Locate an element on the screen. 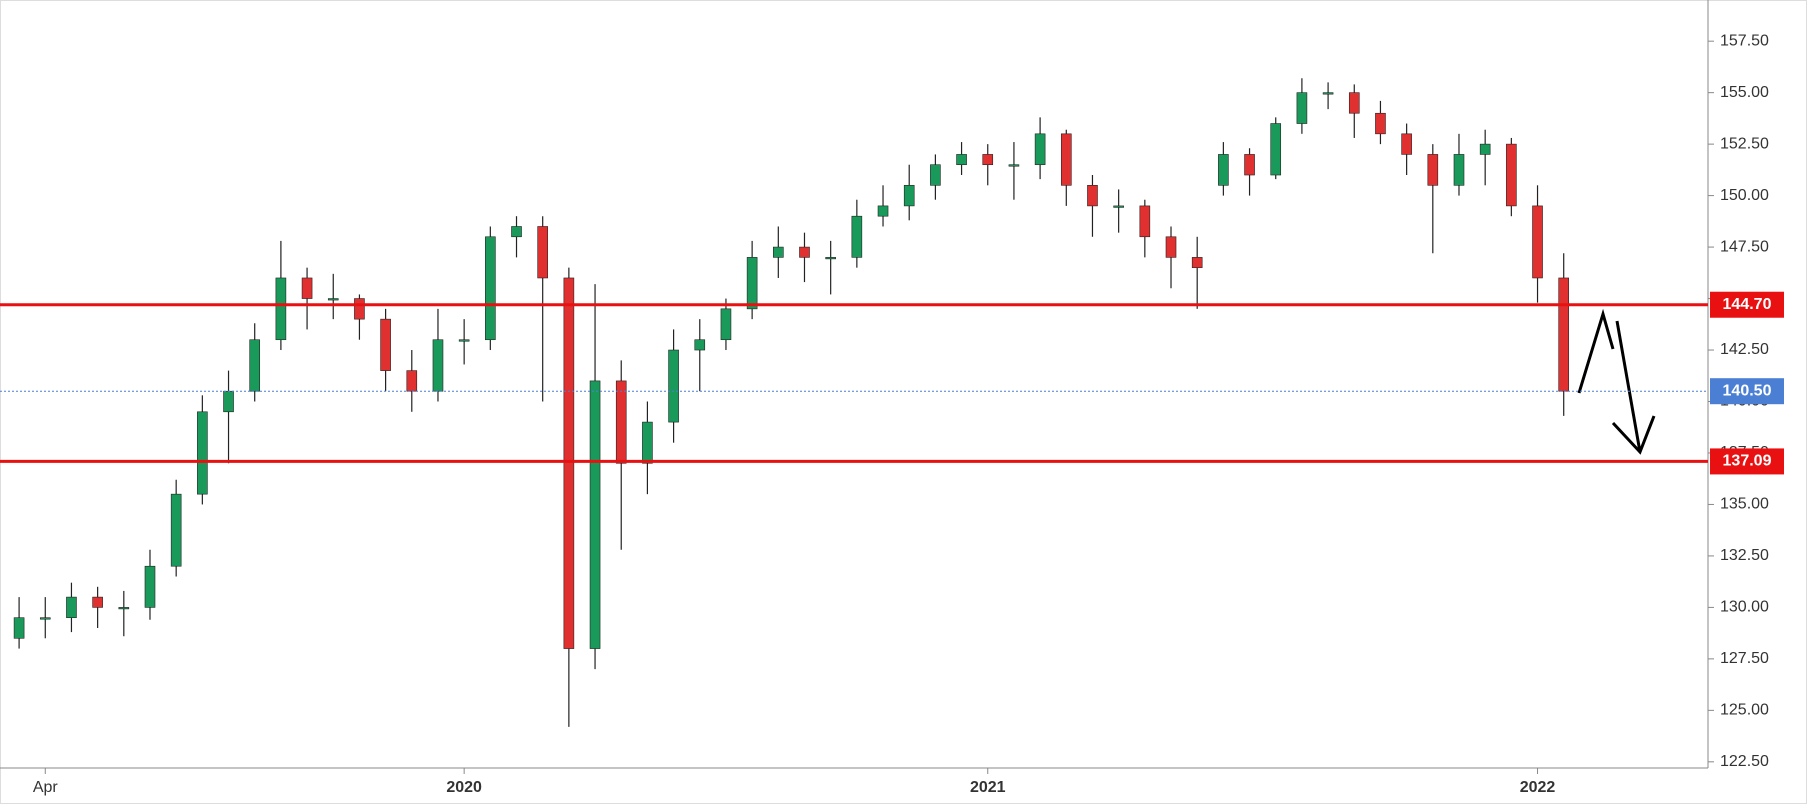 This screenshot has width=1807, height=809. x-tick-label: 2020 is located at coordinates (464, 787).